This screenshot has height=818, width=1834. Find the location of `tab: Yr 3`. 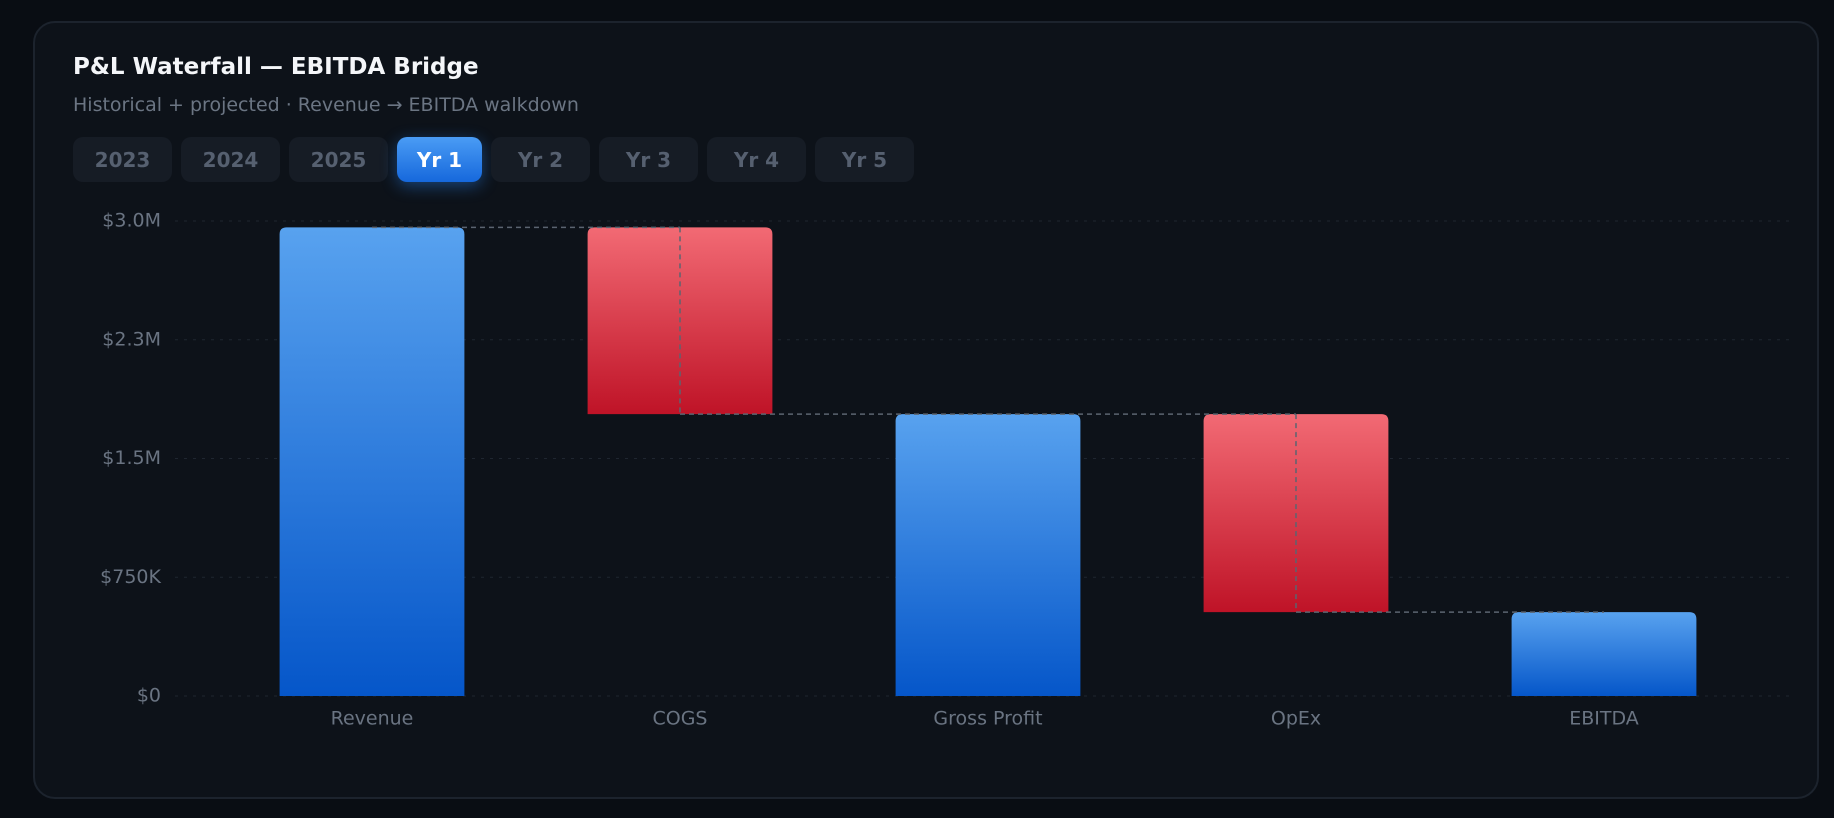

tab: Yr 3 is located at coordinates (648, 159).